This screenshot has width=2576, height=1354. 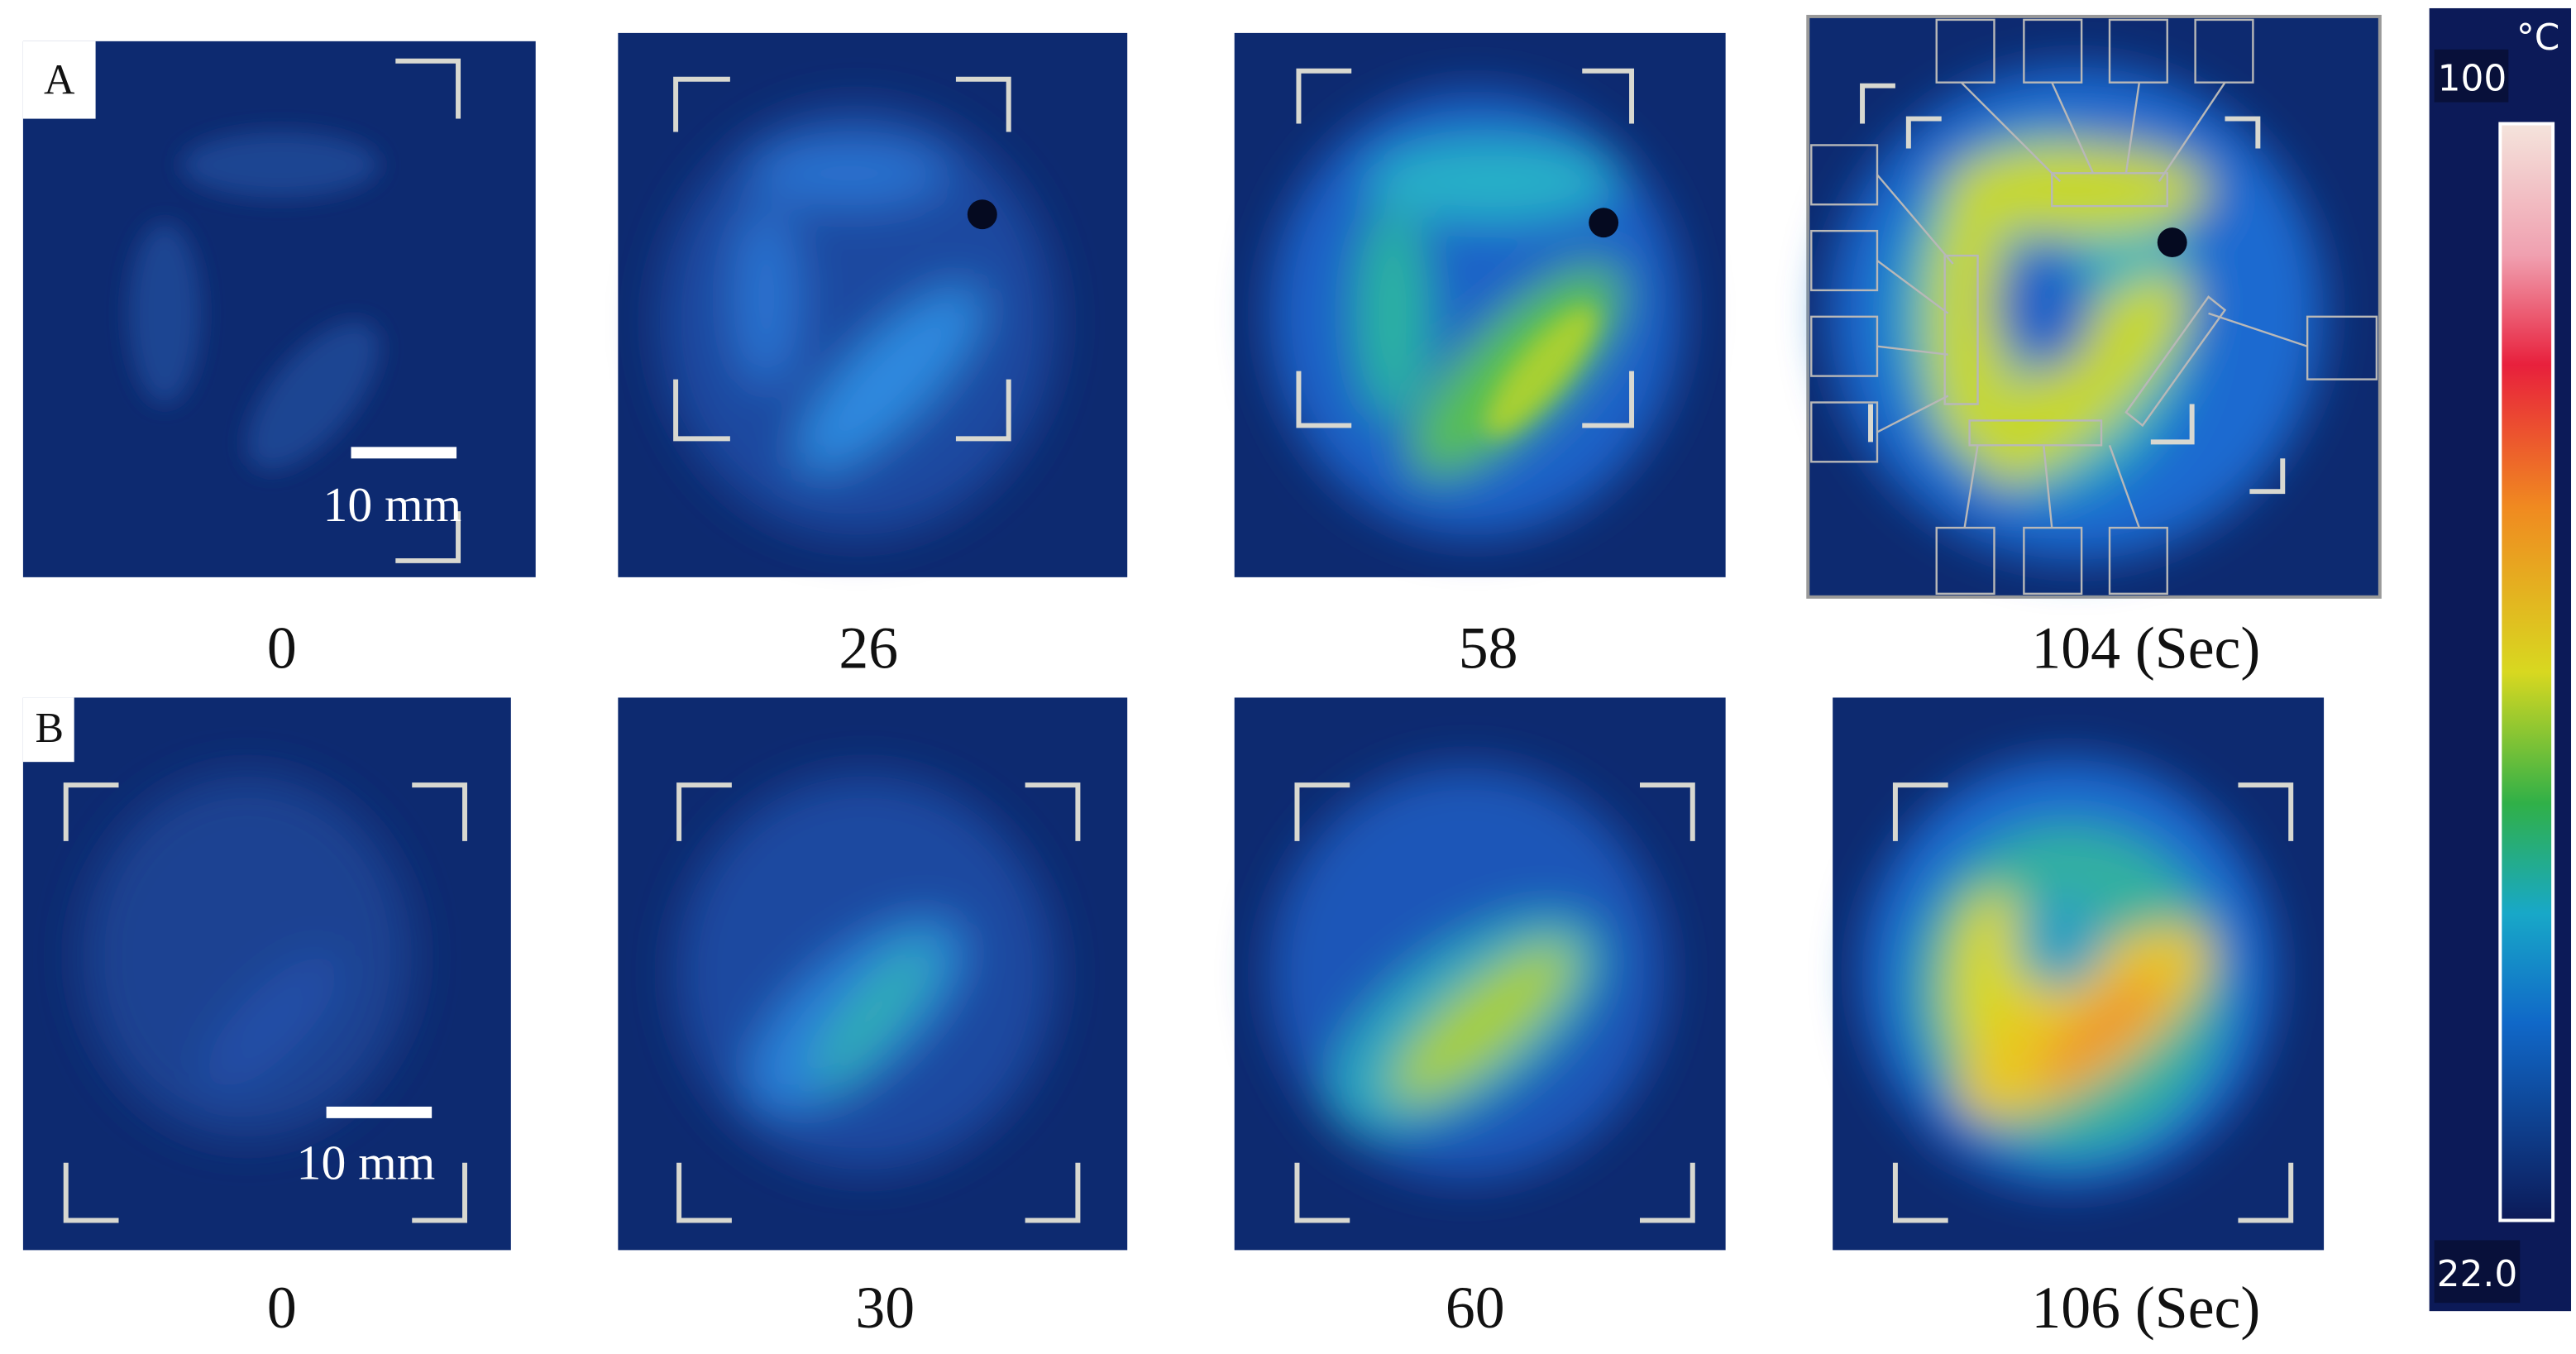 I want to click on colorbar-max: 100, so click(x=2473, y=79).